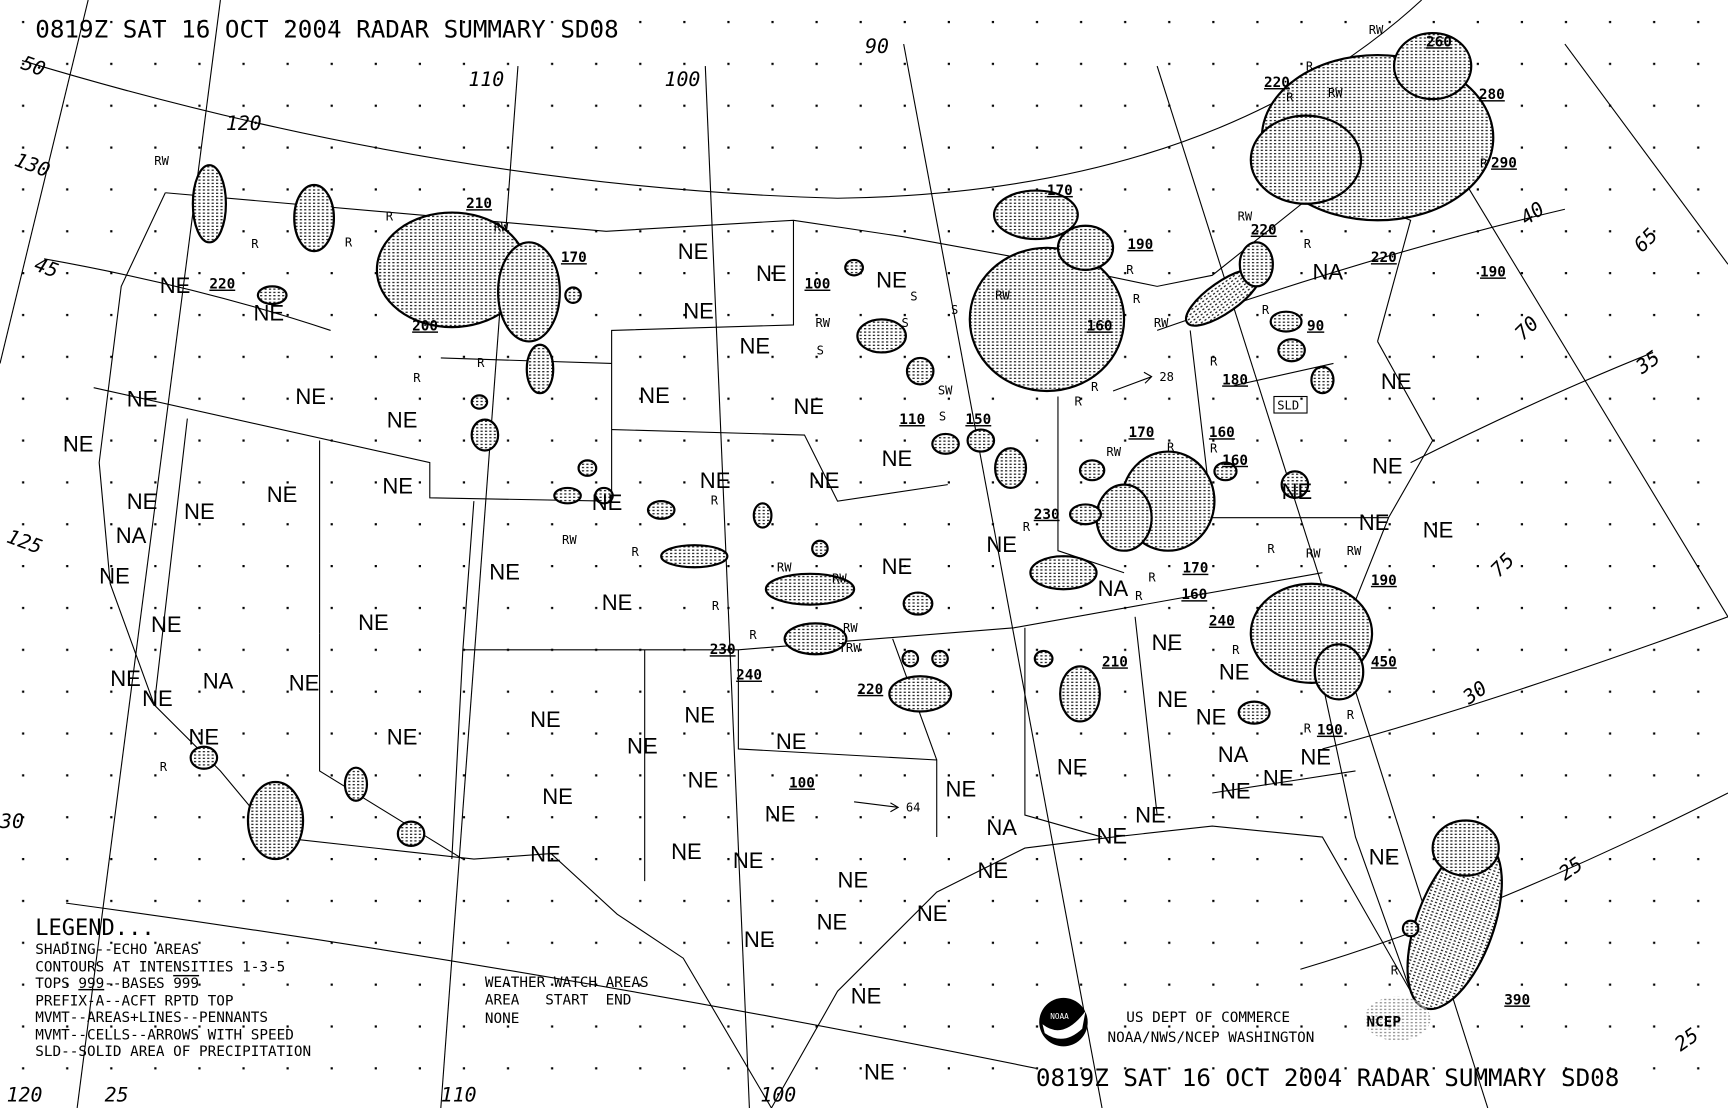 Image resolution: width=1728 pixels, height=1108 pixels. What do you see at coordinates (1140, 245) in the screenshot?
I see `echo-top-label: 190` at bounding box center [1140, 245].